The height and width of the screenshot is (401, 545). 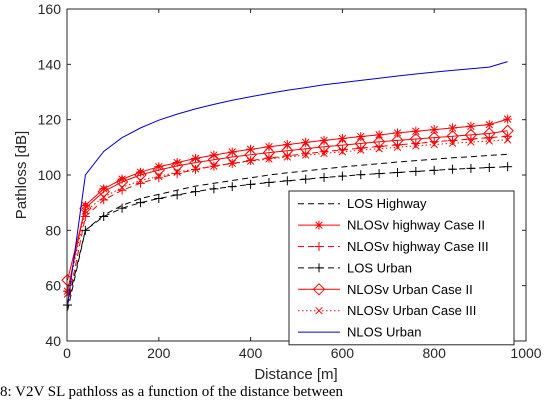 I want to click on legend-item: NLOS Urban, so click(x=359, y=332).